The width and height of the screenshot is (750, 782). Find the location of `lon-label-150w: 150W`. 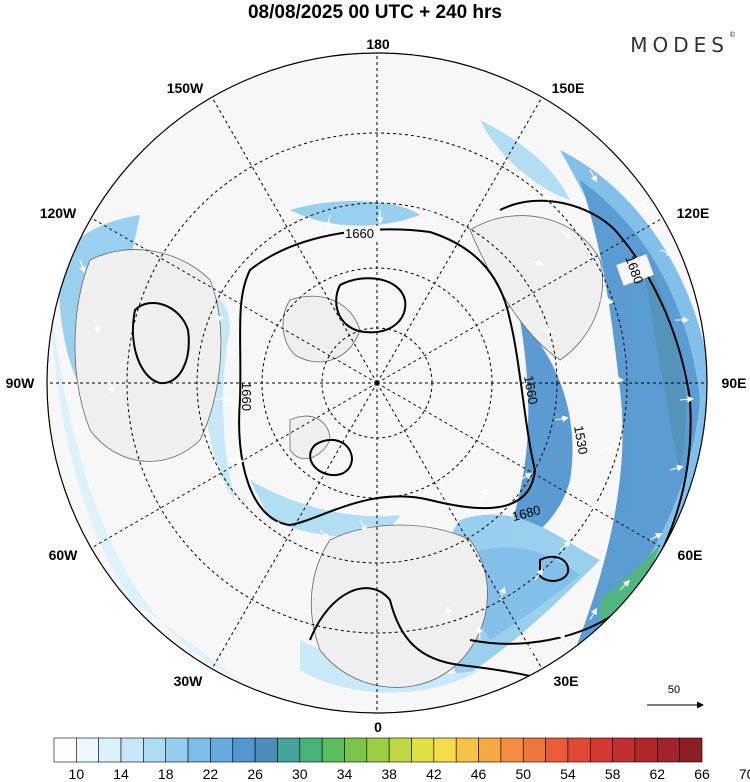

lon-label-150w: 150W is located at coordinates (185, 88).